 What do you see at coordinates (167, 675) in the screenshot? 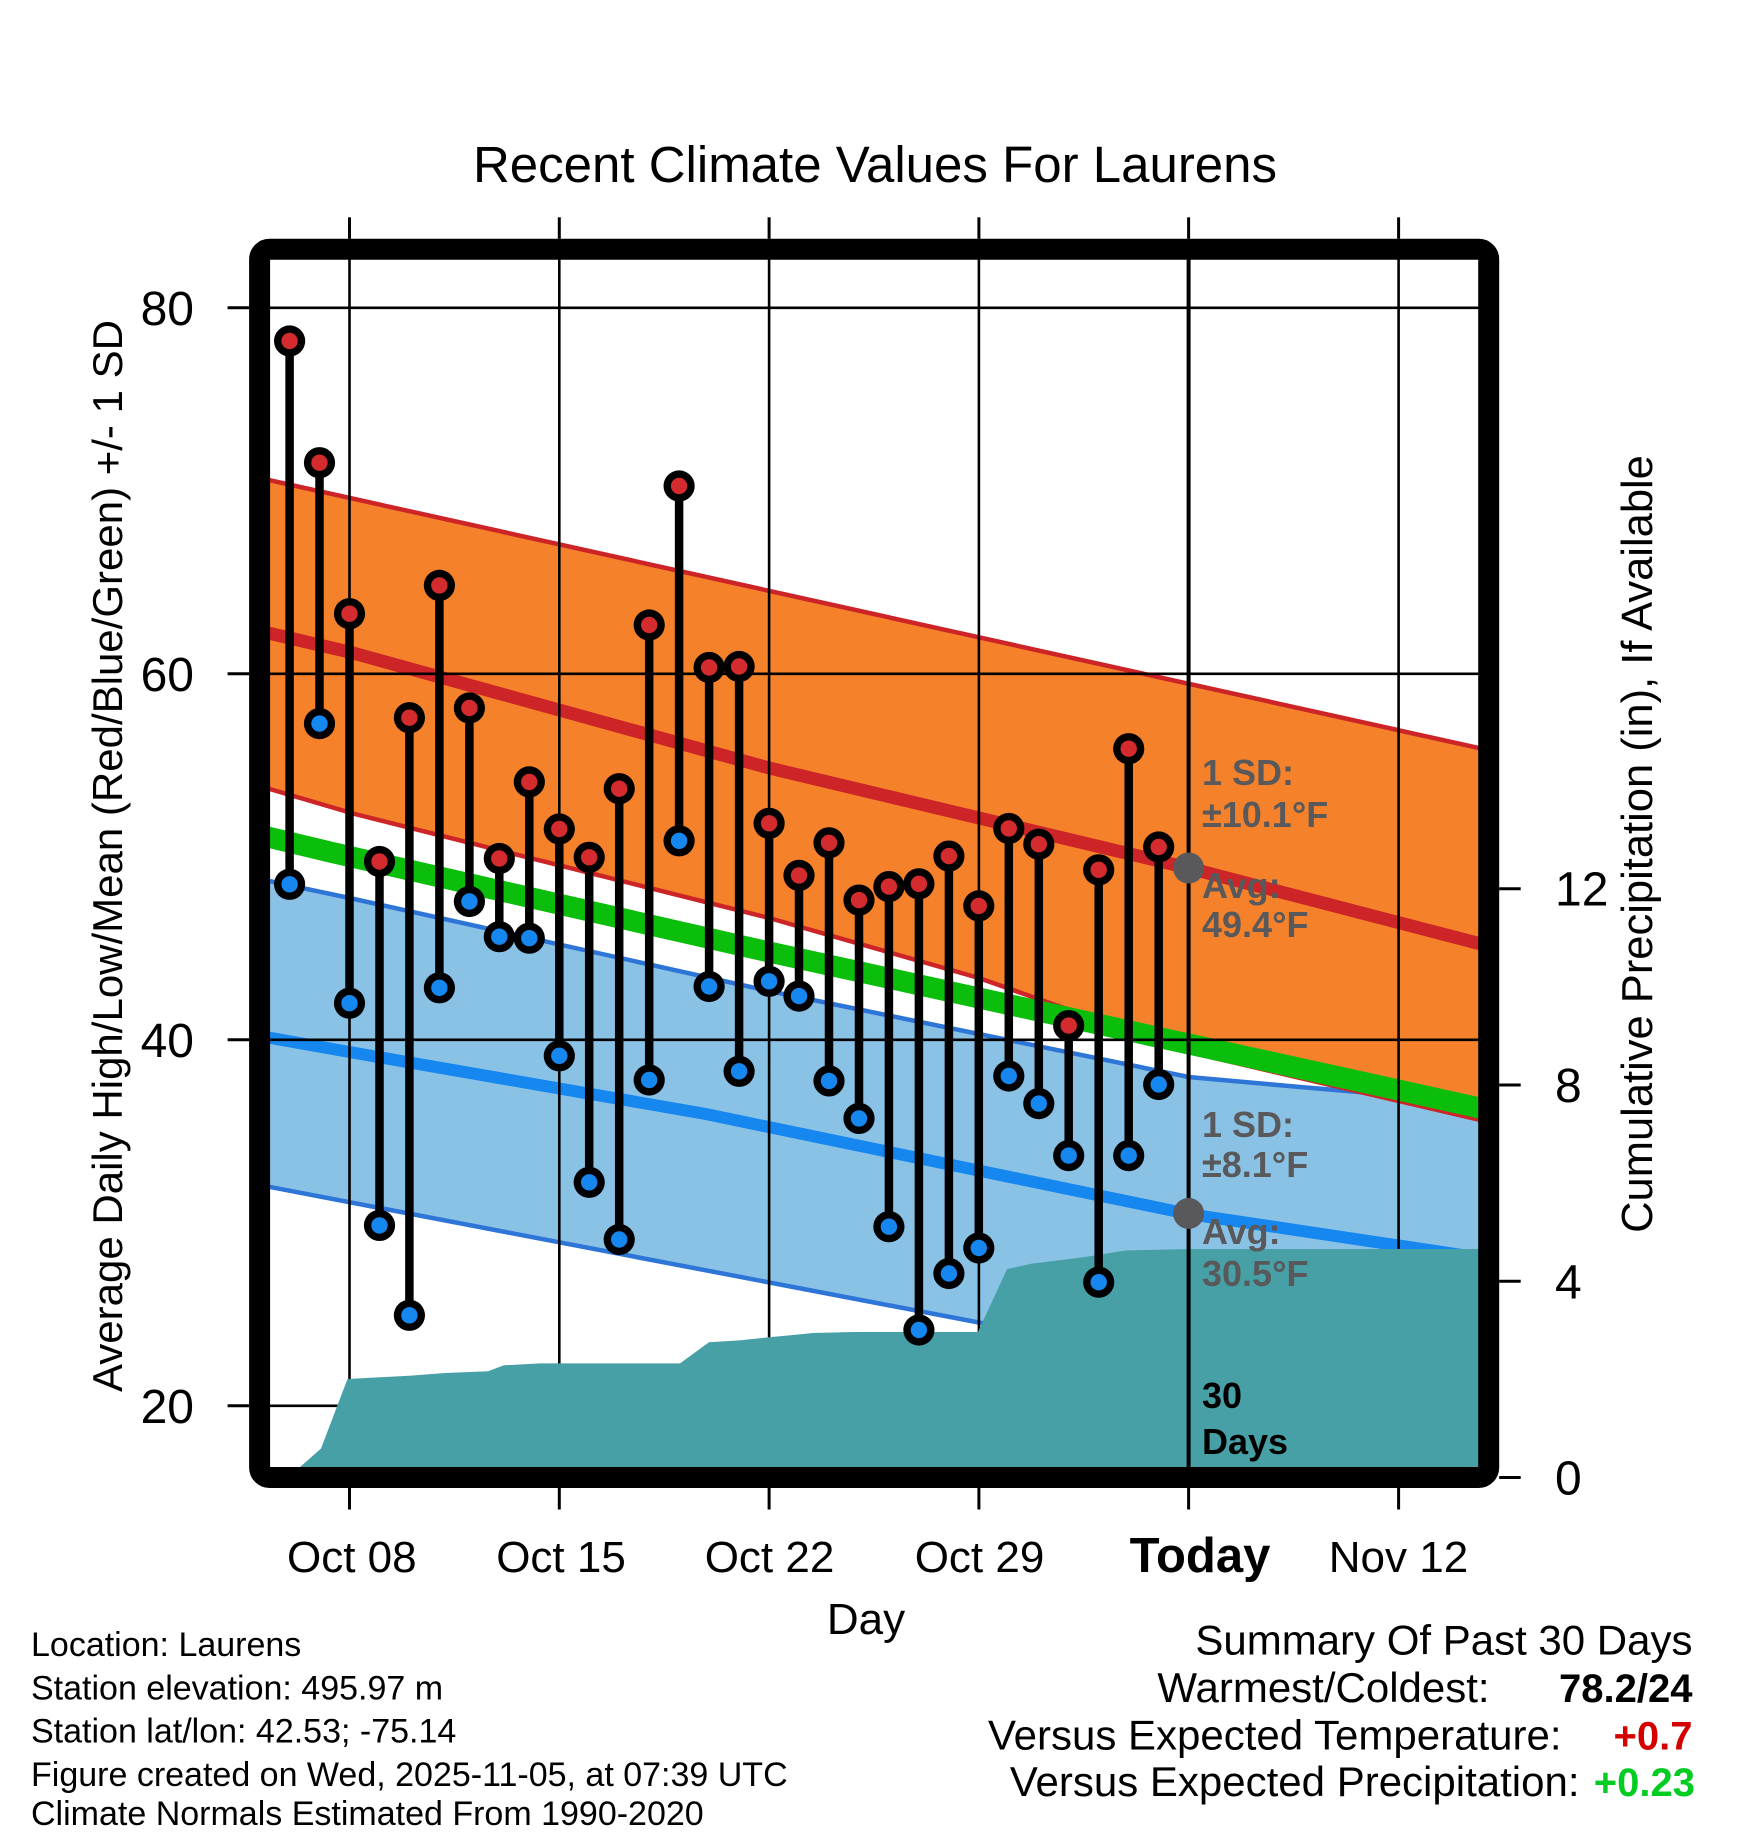
I see `svg-text: 60` at bounding box center [167, 675].